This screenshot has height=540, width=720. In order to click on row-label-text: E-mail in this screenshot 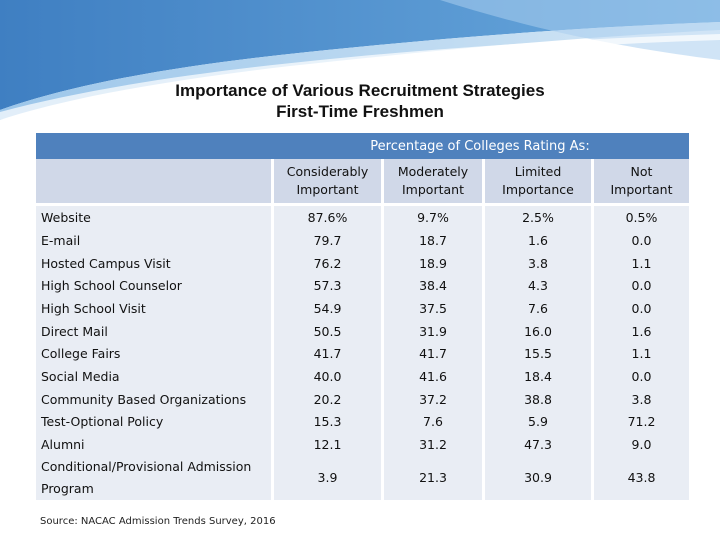, I will do `click(61, 240)`.